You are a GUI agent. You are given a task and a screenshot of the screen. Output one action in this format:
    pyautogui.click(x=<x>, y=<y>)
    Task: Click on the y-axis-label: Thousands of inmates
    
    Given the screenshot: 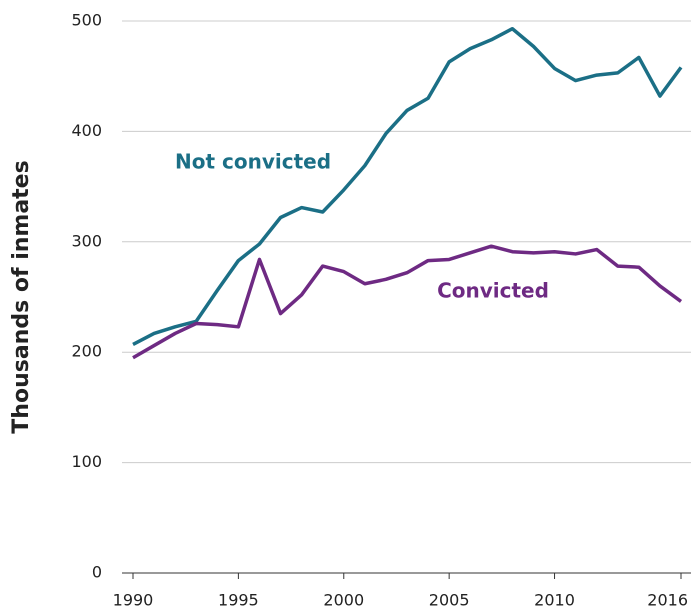 What is the action you would take?
    pyautogui.click(x=21, y=296)
    